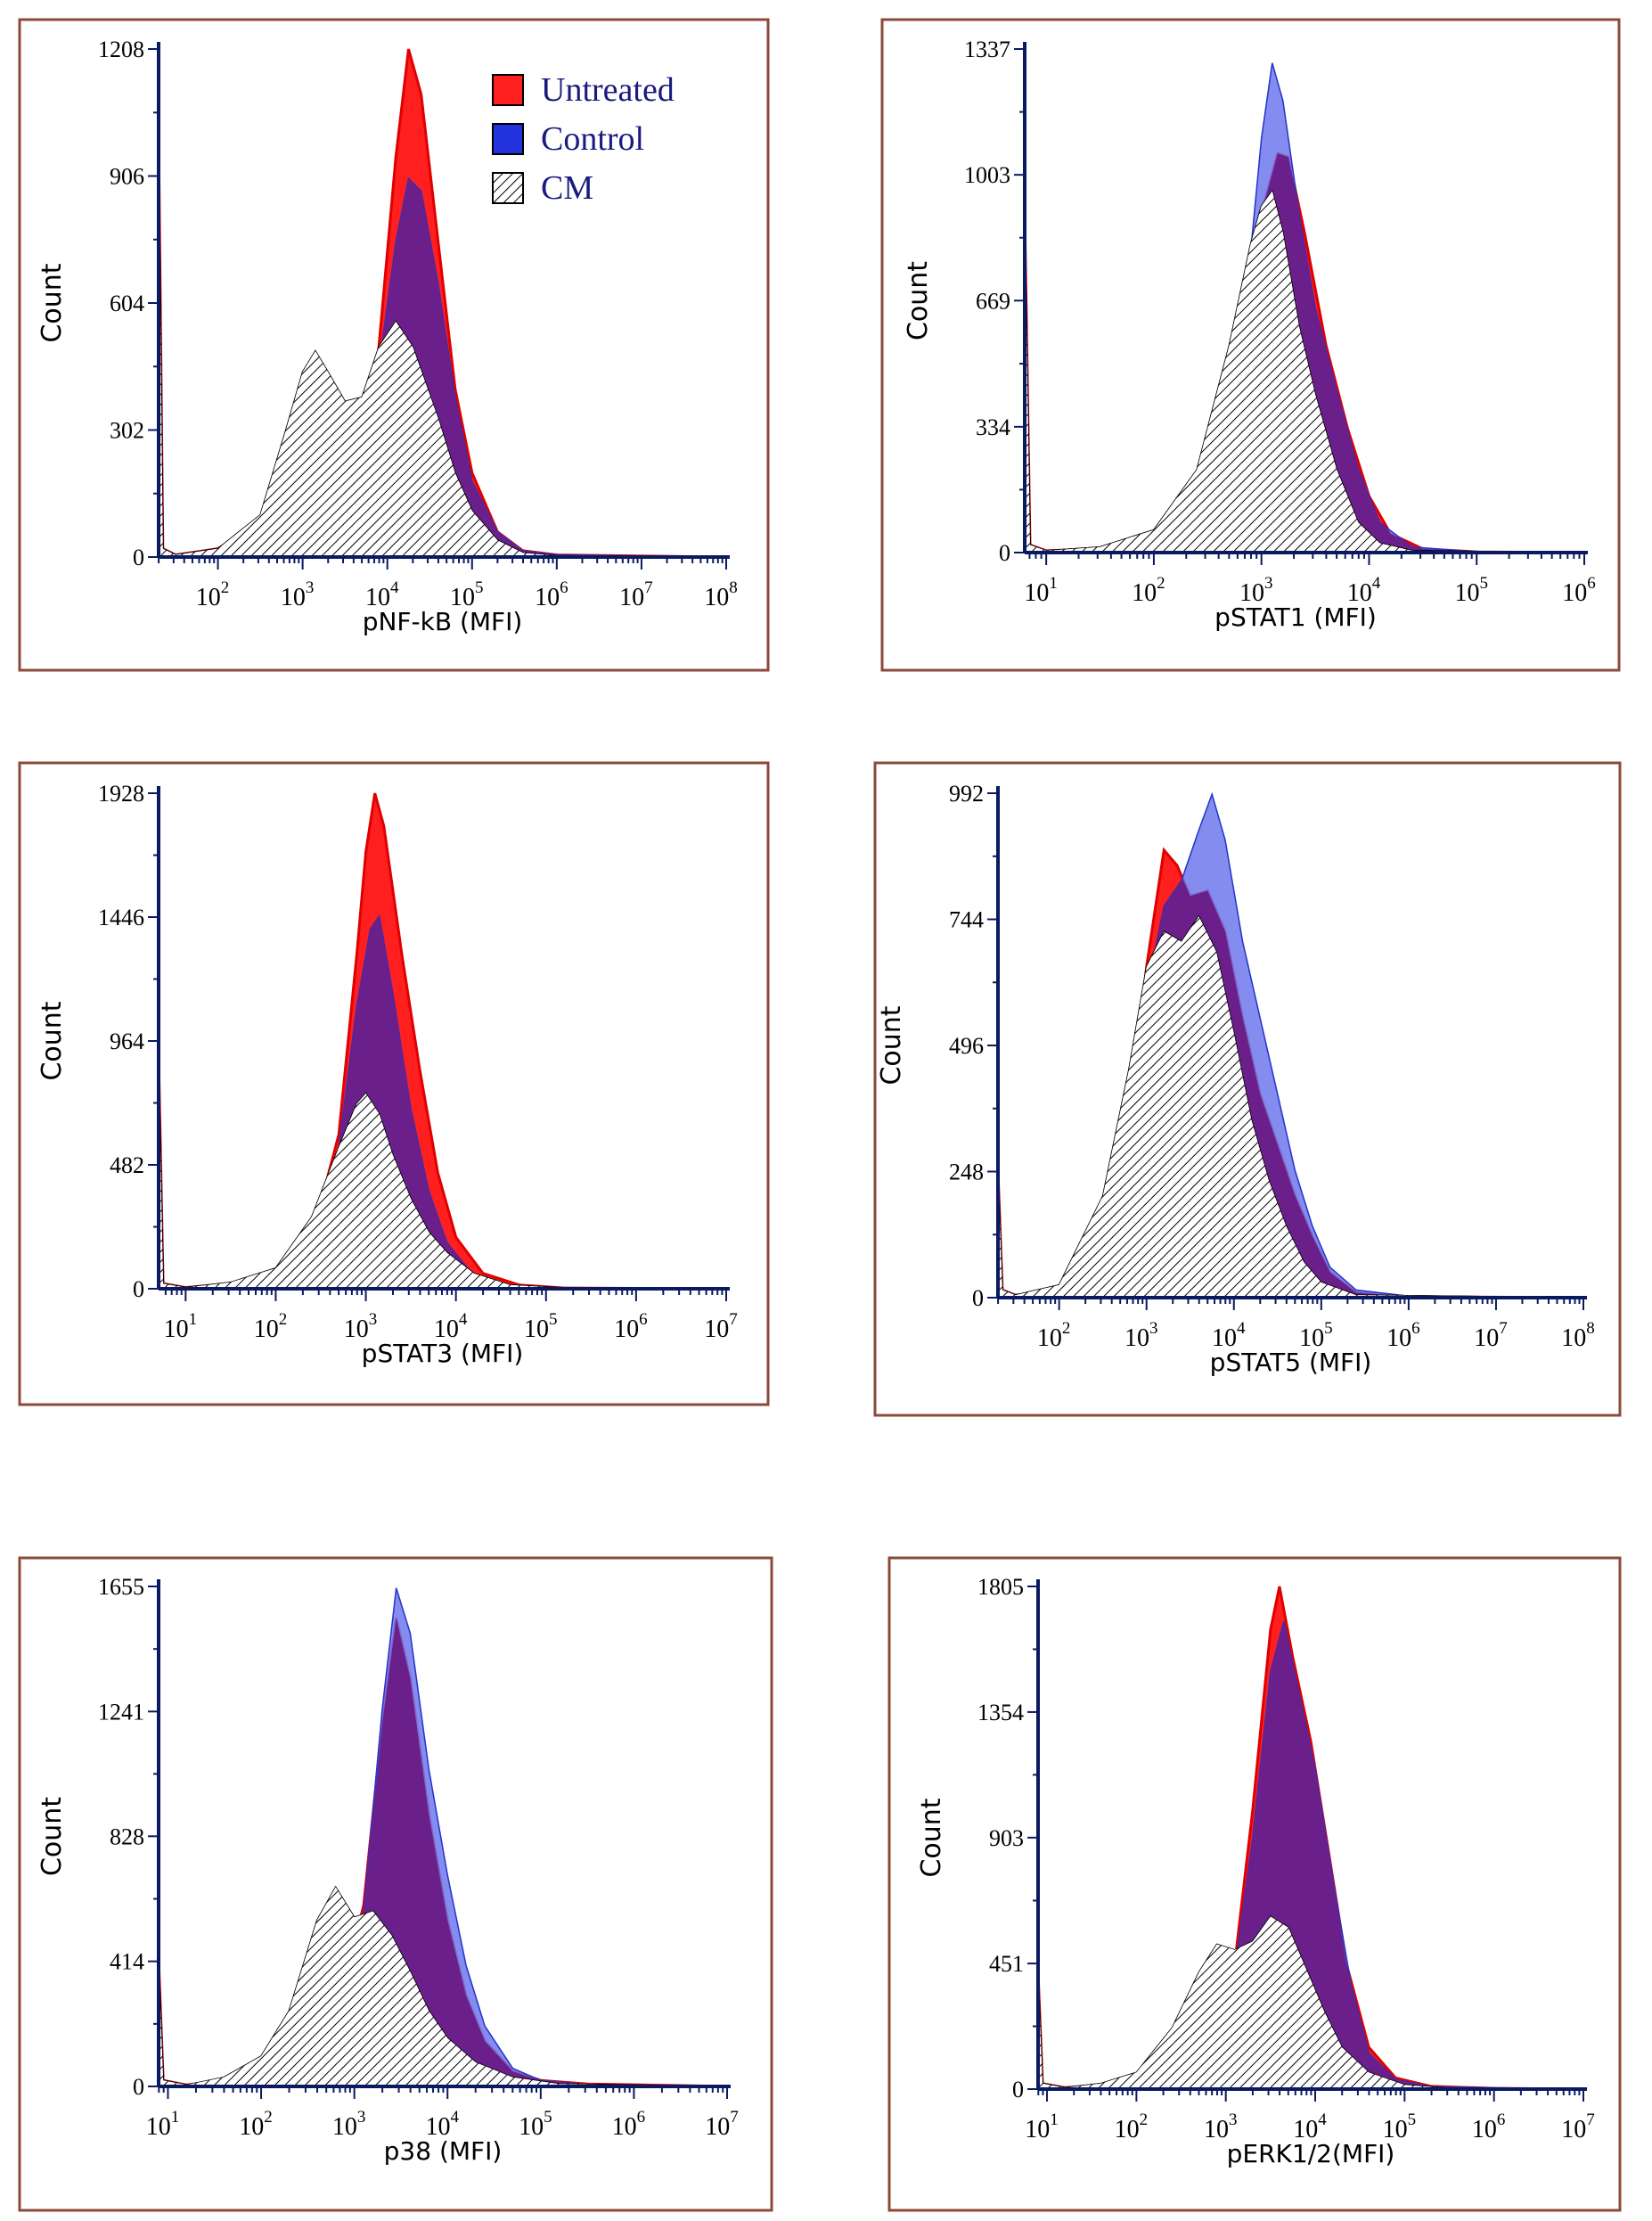  I want to click on x-axis-title: pERK1/2(MFI), so click(1311, 2153).